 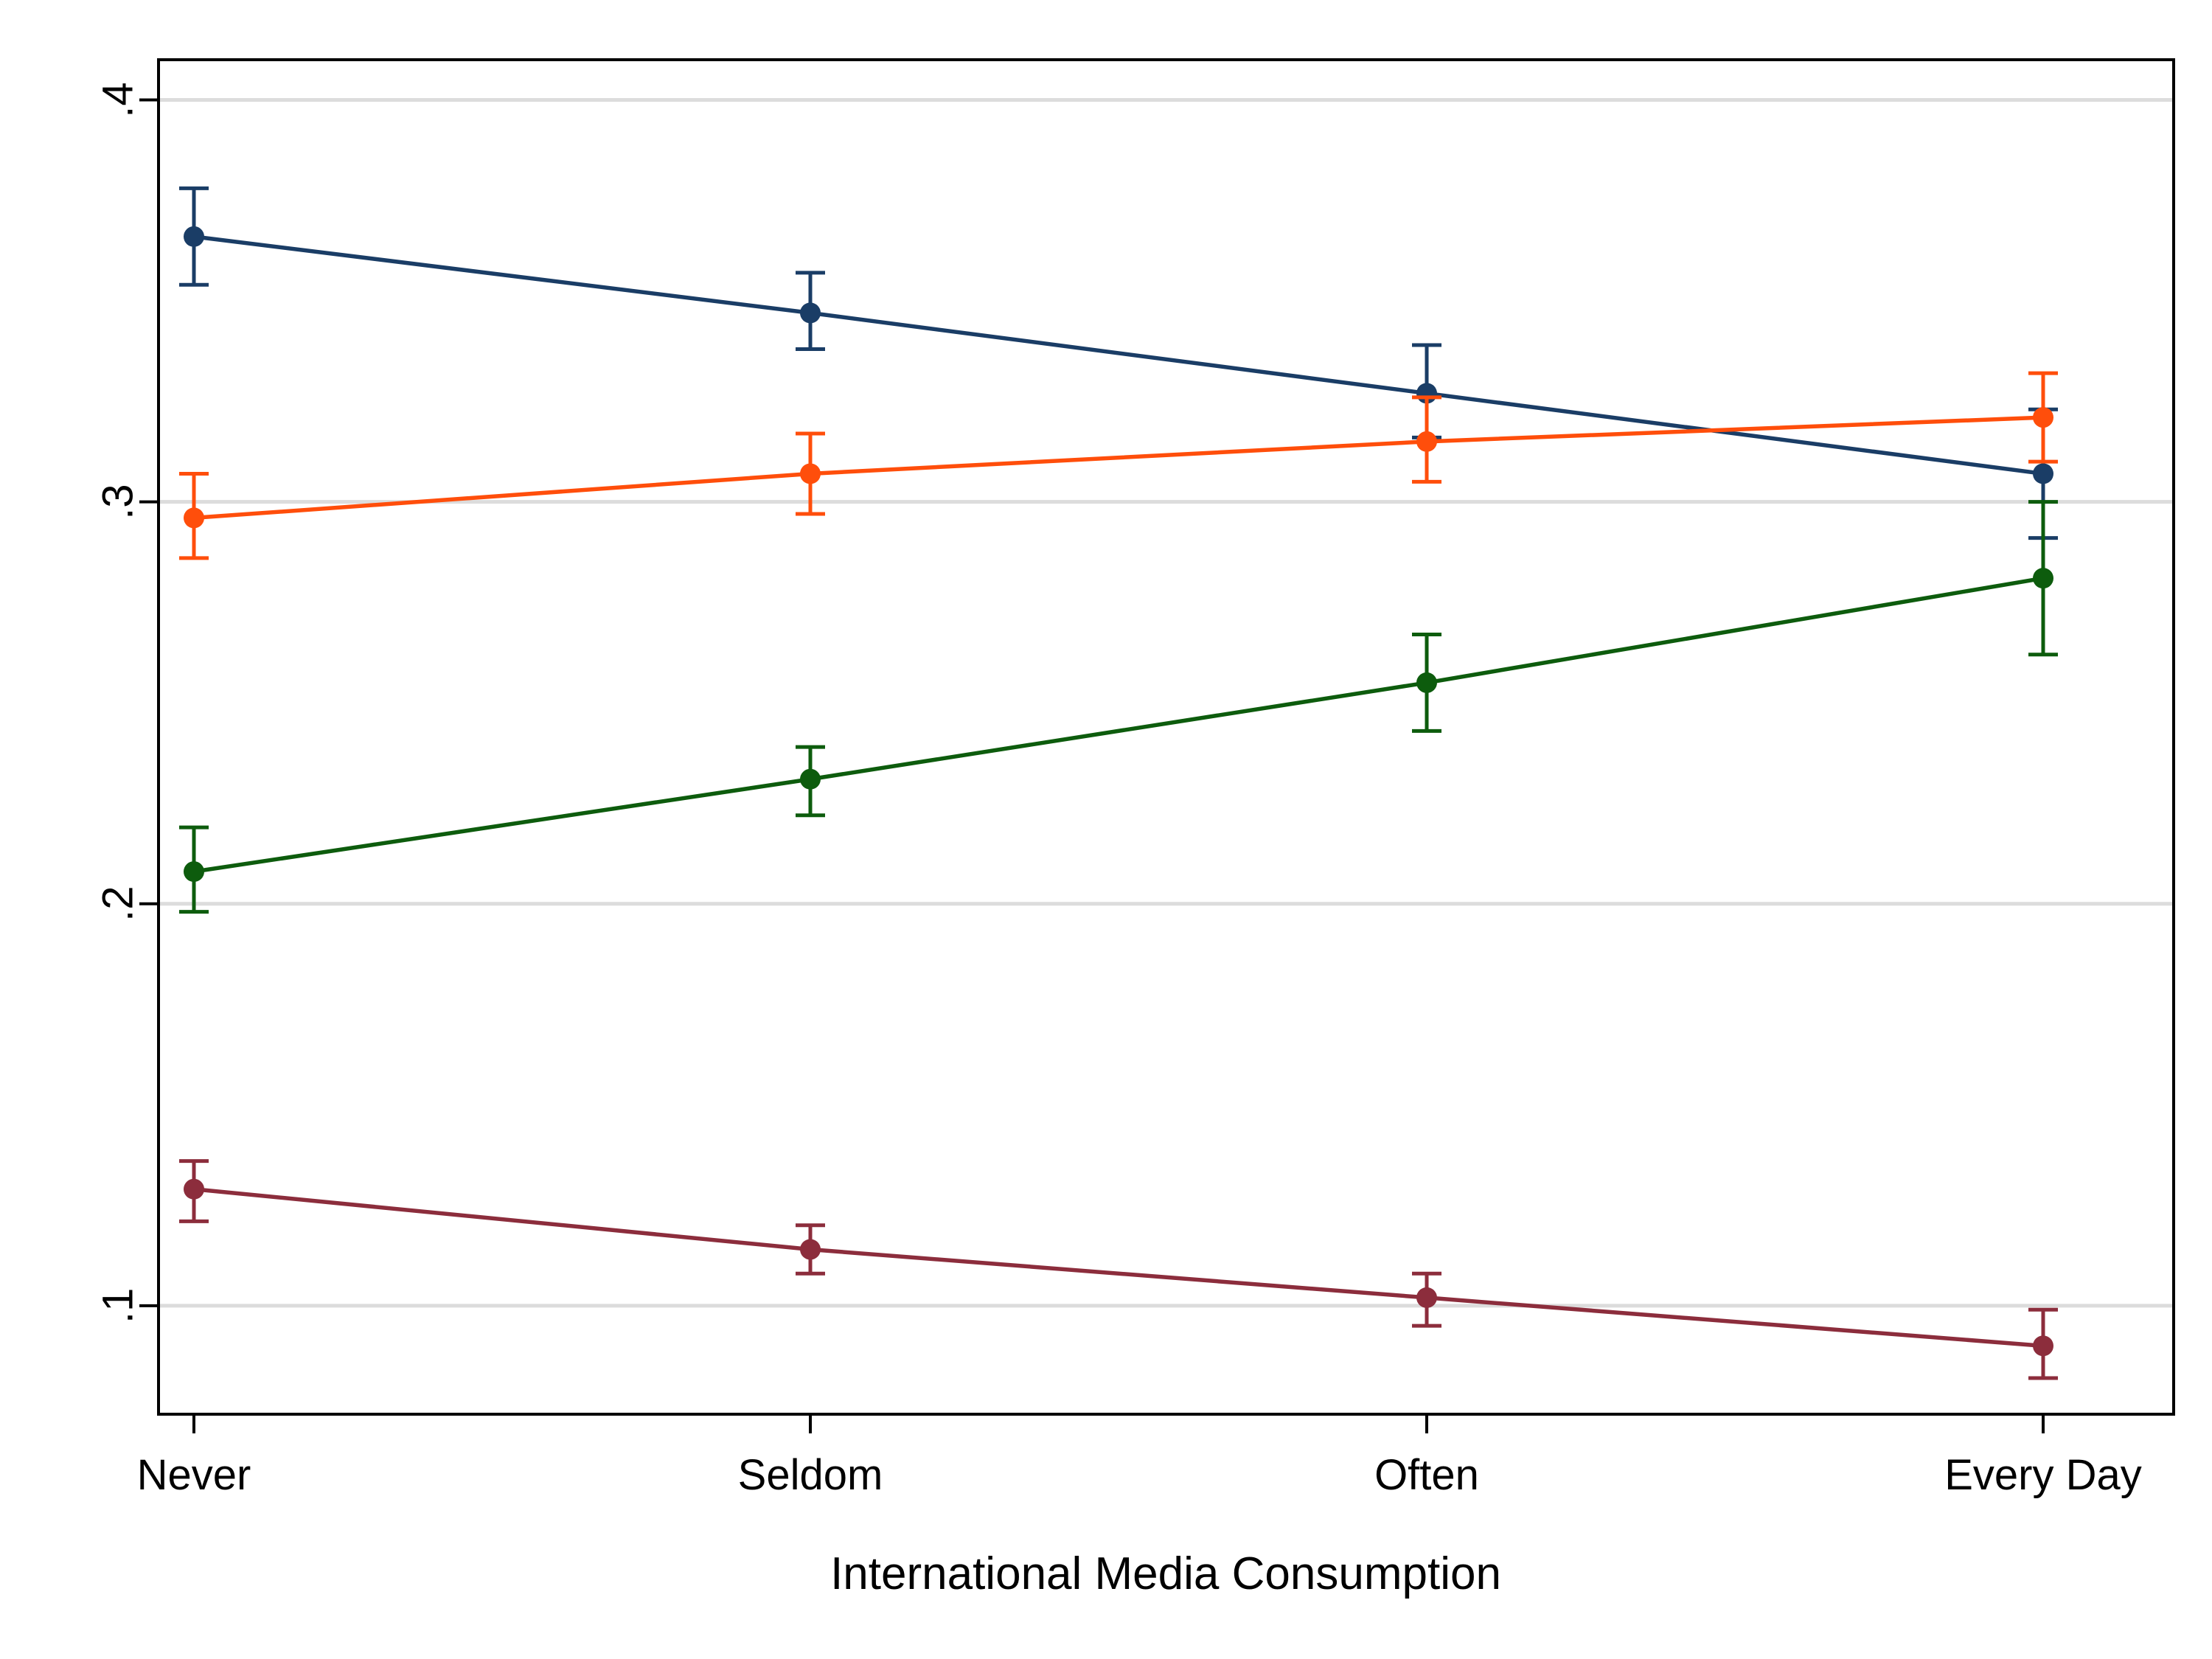 What do you see at coordinates (126, 703) in the screenshot?
I see `y-axis: .1 .2 .3 .4` at bounding box center [126, 703].